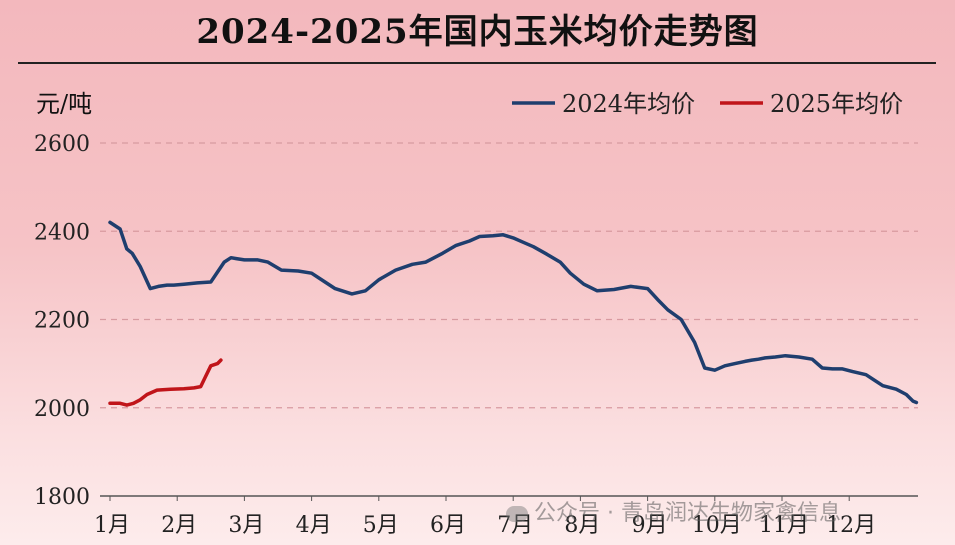 The height and width of the screenshot is (545, 955). What do you see at coordinates (165, 382) in the screenshot?
I see `series-line-2025` at bounding box center [165, 382].